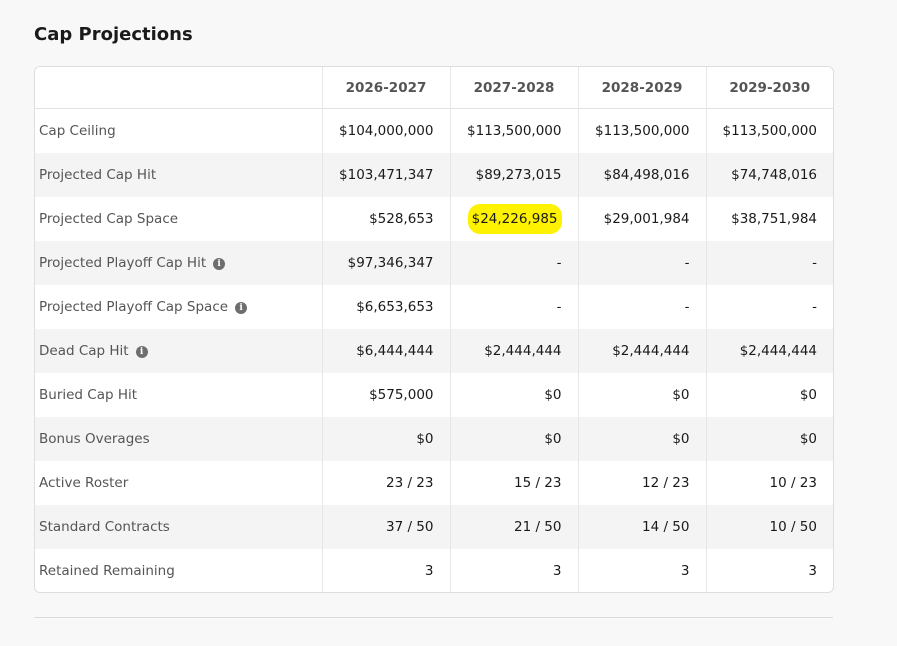 The width and height of the screenshot is (897, 646). I want to click on table-cell: $29,001,984, so click(641, 219).